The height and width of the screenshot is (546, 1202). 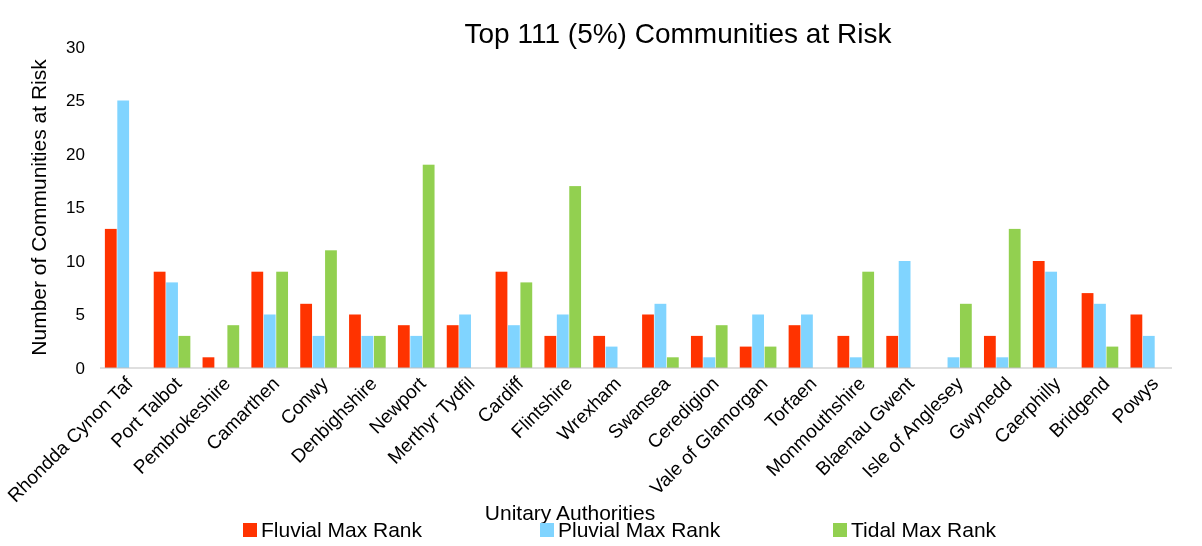 What do you see at coordinates (75, 47) in the screenshot?
I see `y-tick-label: 30` at bounding box center [75, 47].